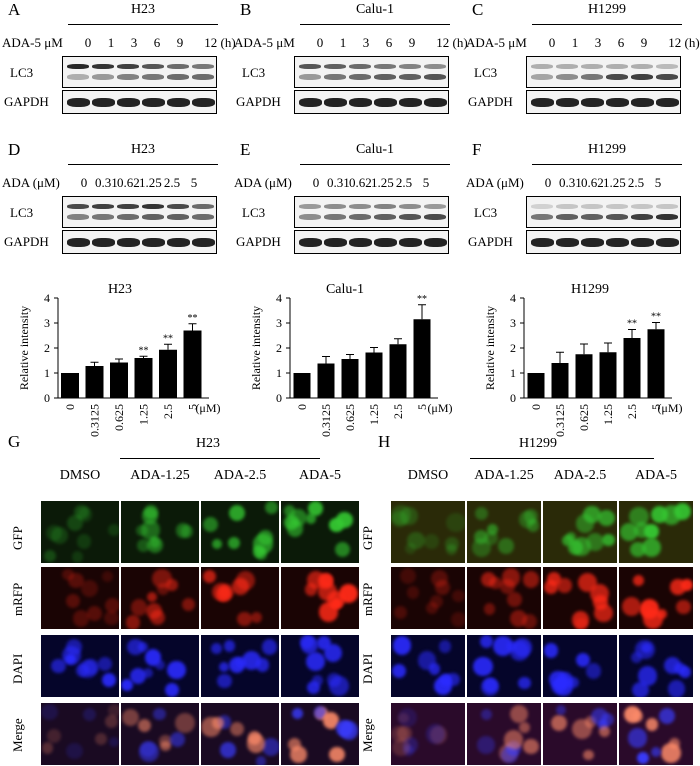  Describe the element at coordinates (684, 42) in the screenshot. I see `lane-label-C-5: 12 (h)` at that location.